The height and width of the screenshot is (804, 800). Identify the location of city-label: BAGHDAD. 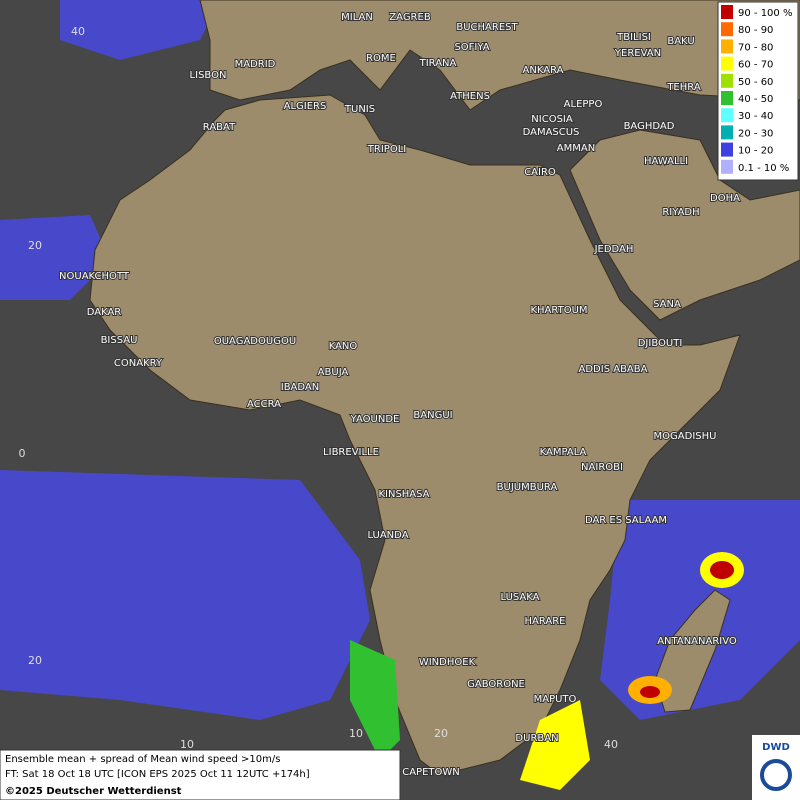
(649, 126).